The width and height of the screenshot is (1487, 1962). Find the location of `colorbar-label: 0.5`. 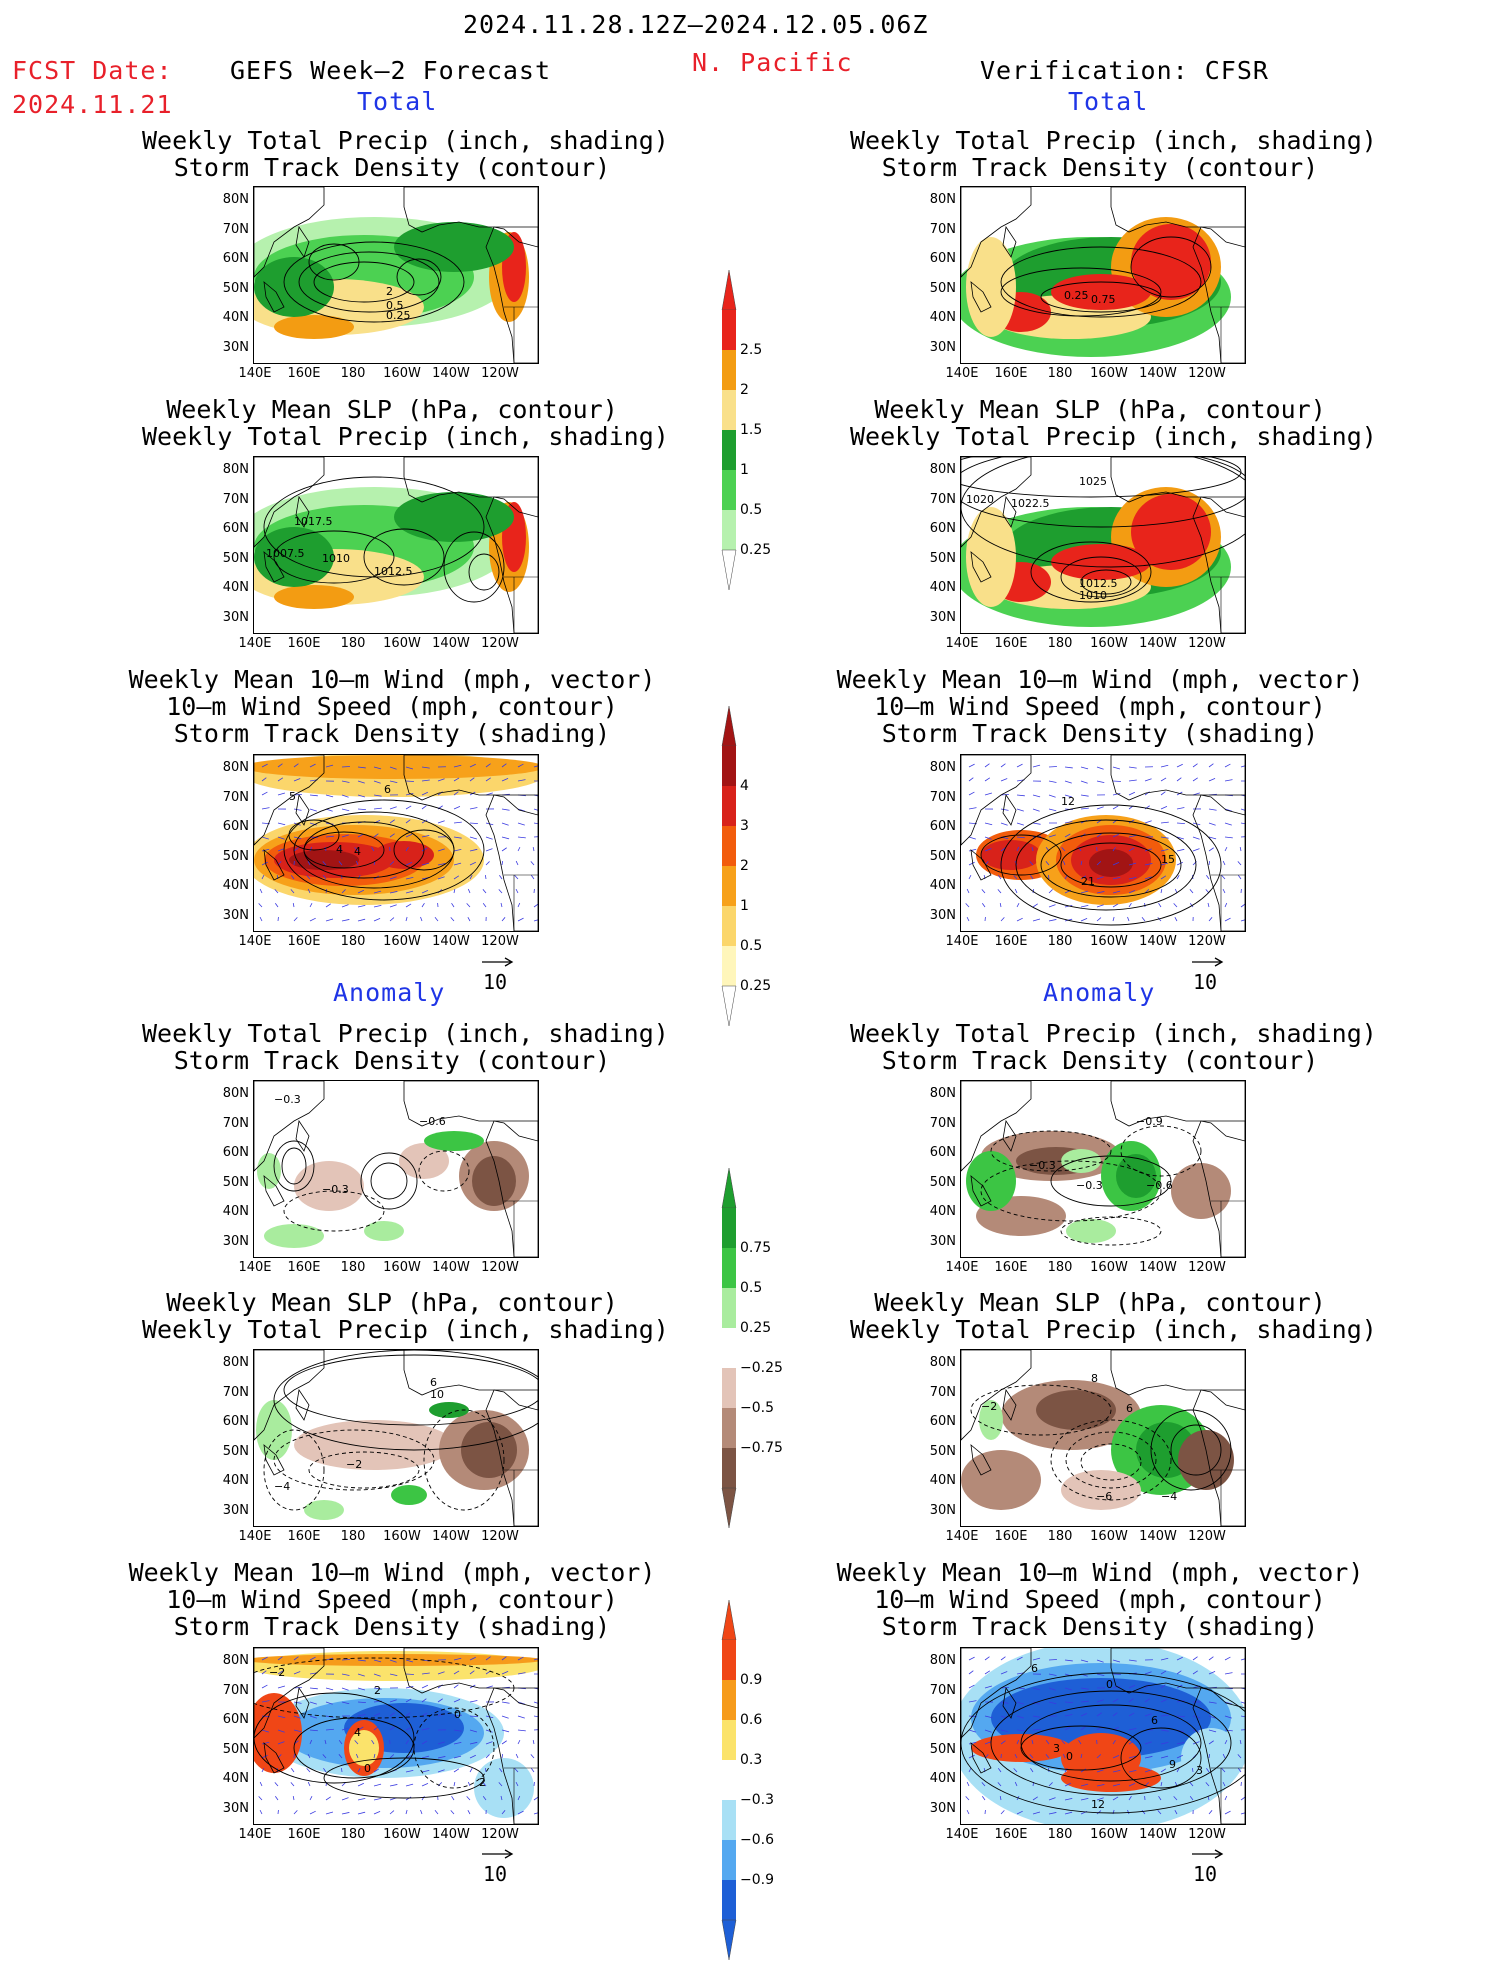

colorbar-label: 0.5 is located at coordinates (751, 946).